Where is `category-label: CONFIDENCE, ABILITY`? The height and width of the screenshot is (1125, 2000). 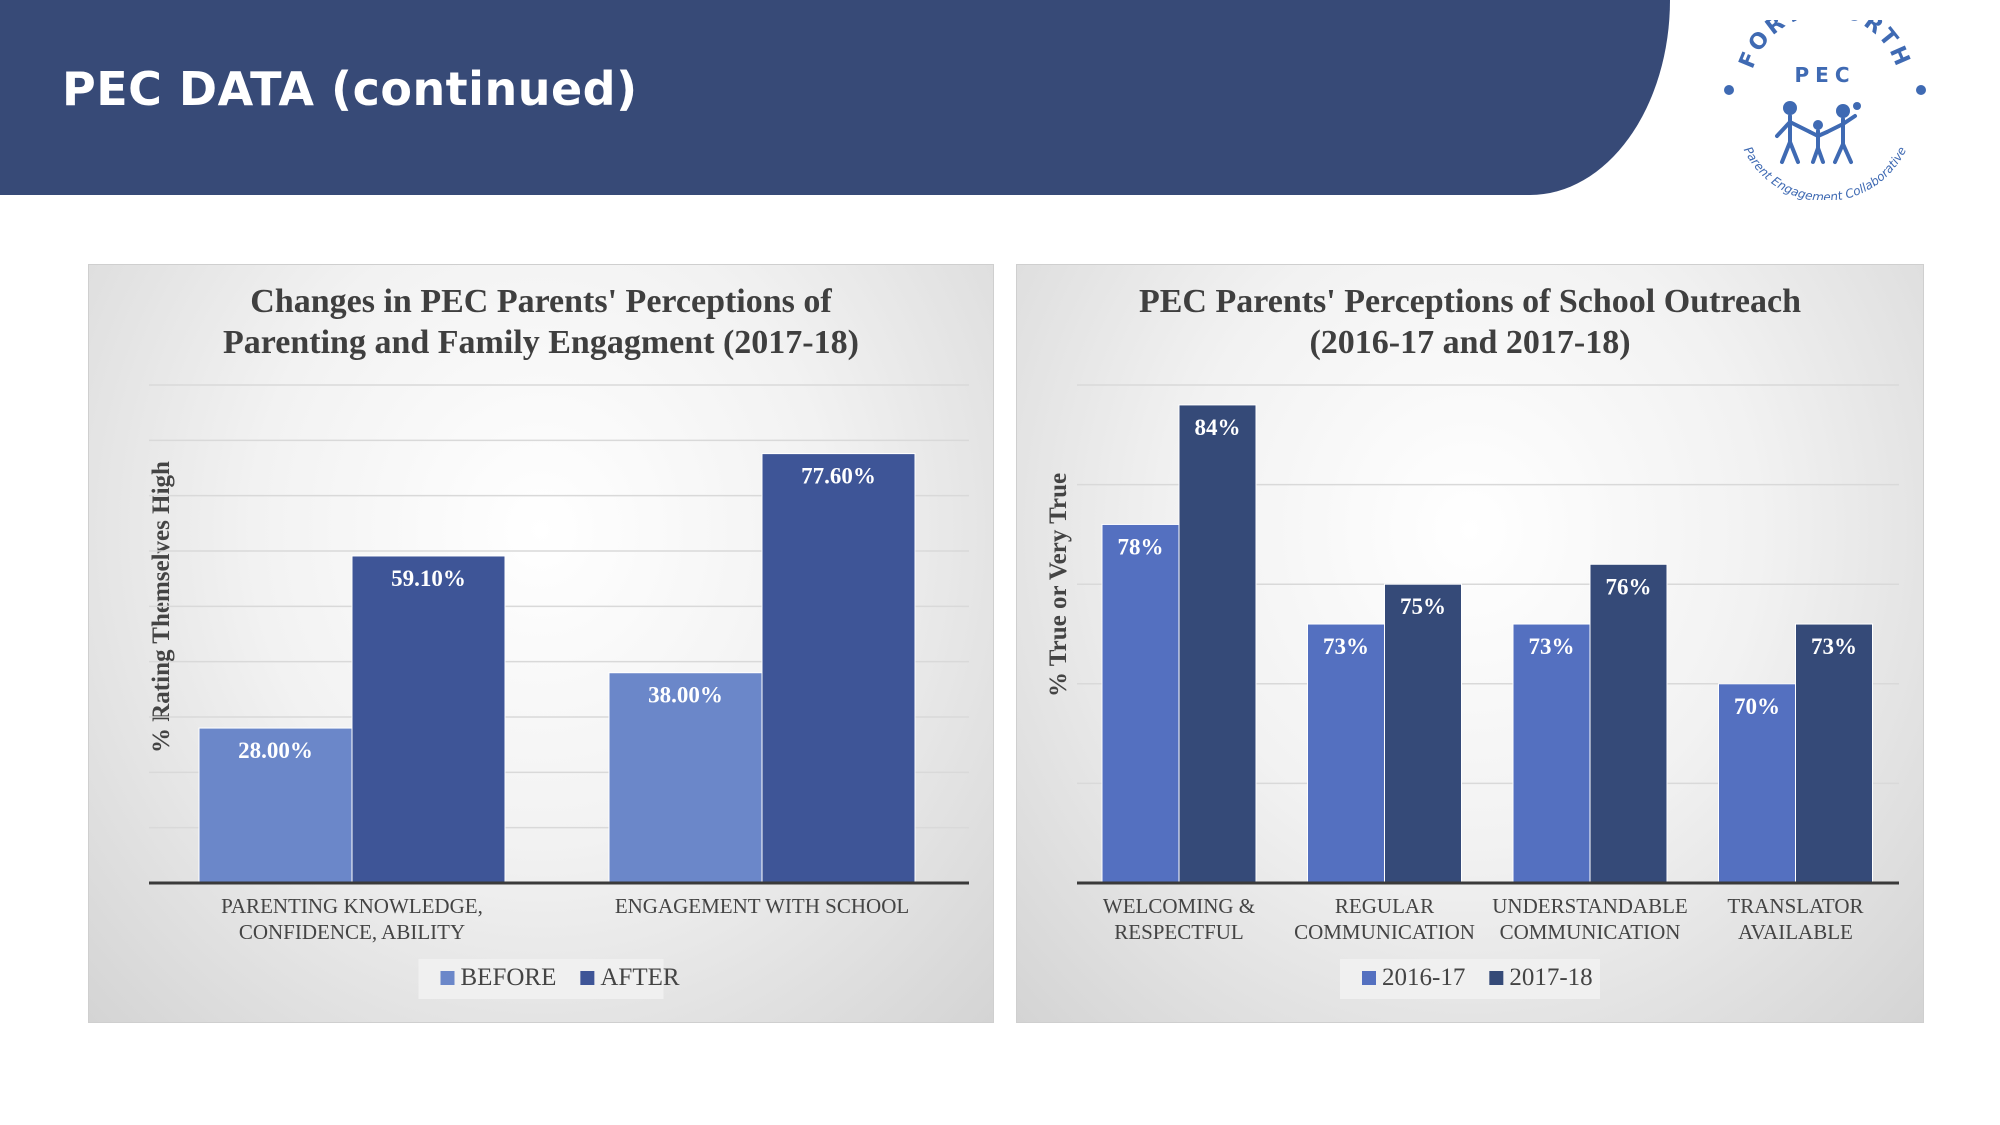 category-label: CONFIDENCE, ABILITY is located at coordinates (352, 932).